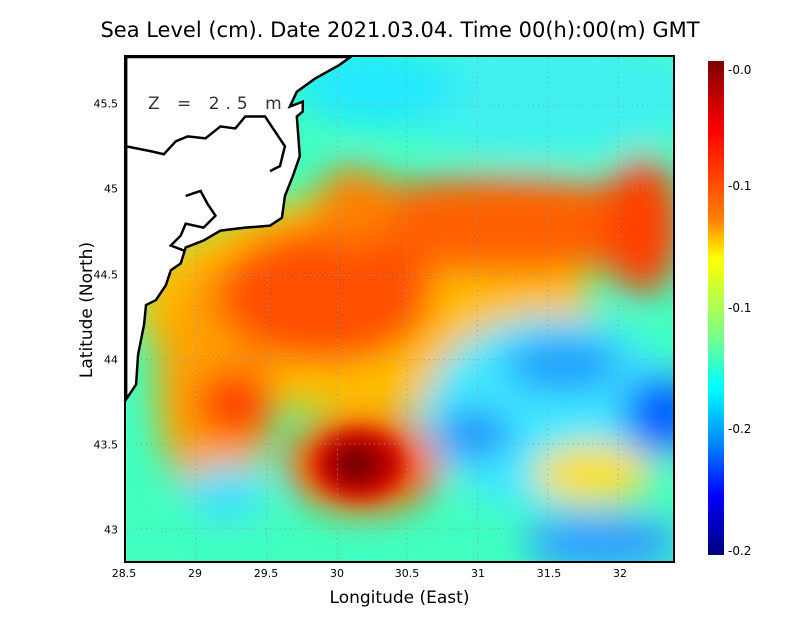 The height and width of the screenshot is (618, 800). I want to click on x-tick: 30.5, so click(407, 573).